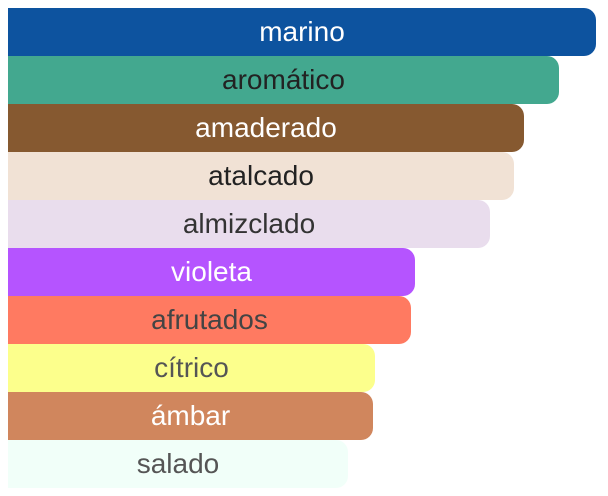 The width and height of the screenshot is (608, 496). Describe the element at coordinates (190, 416) in the screenshot. I see `bar-8: ámbar` at that location.